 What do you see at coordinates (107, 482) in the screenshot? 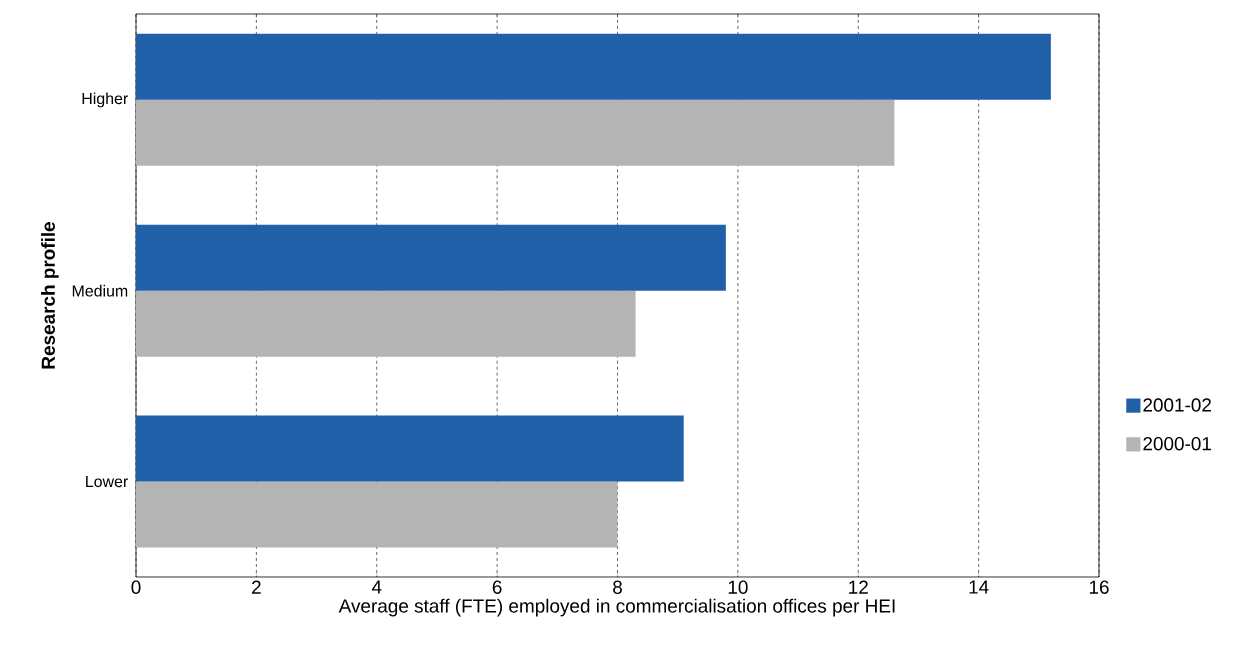
I see `y-tick-label: Lower` at bounding box center [107, 482].